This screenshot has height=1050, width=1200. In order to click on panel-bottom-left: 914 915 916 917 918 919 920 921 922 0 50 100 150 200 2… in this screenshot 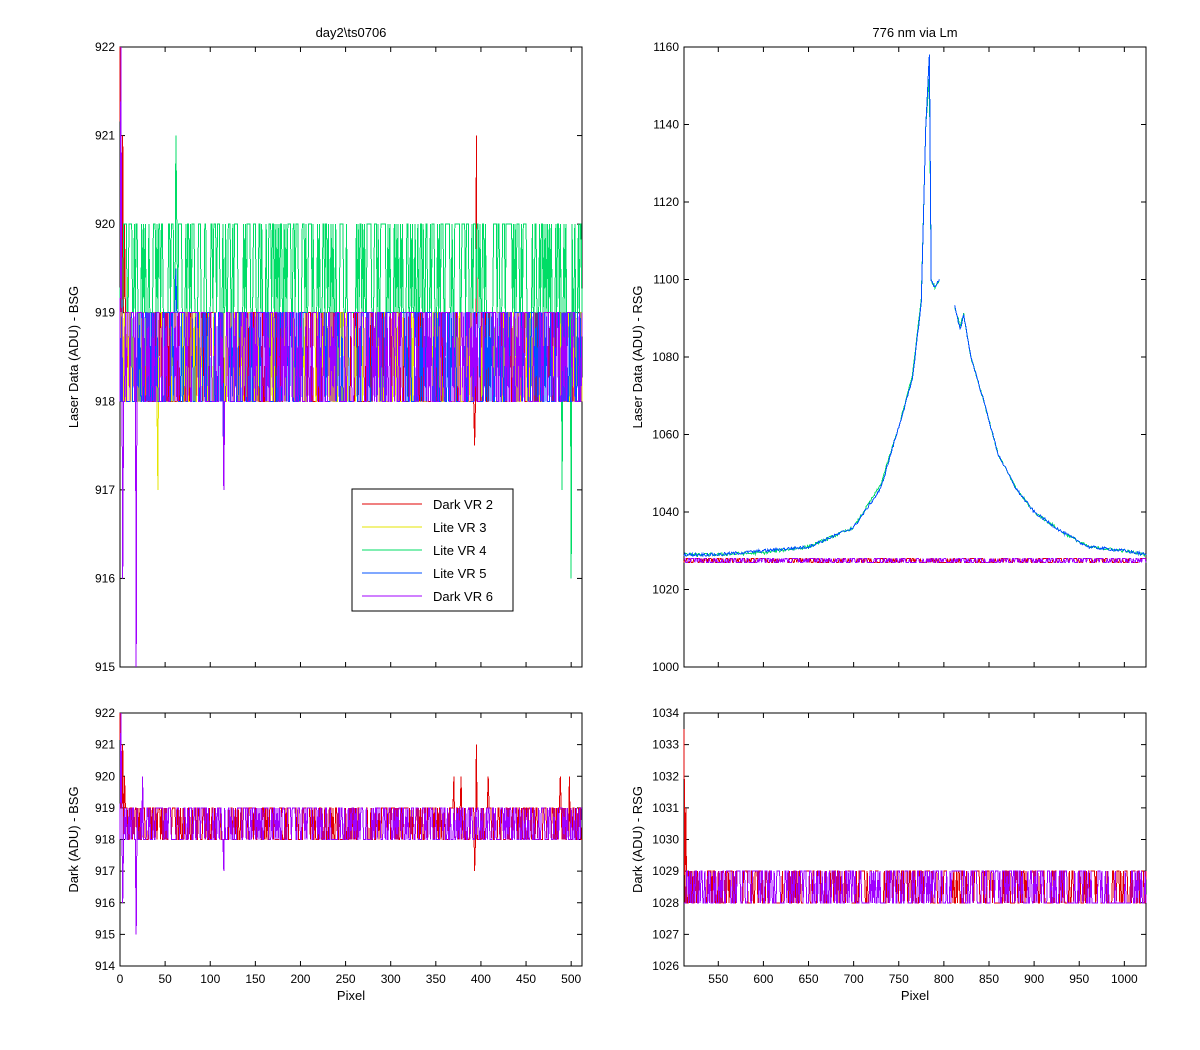, I will do `click(324, 854)`.